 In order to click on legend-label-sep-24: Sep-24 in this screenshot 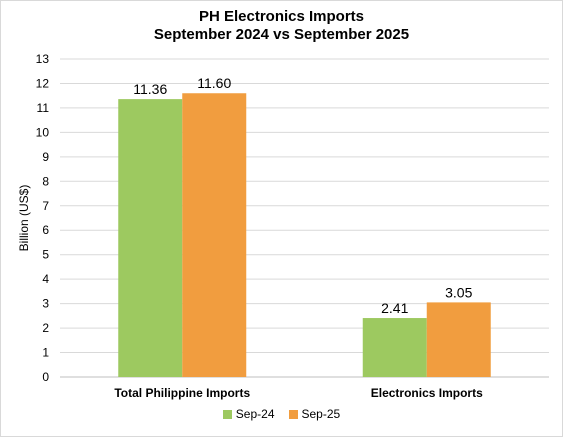, I will do `click(255, 414)`.